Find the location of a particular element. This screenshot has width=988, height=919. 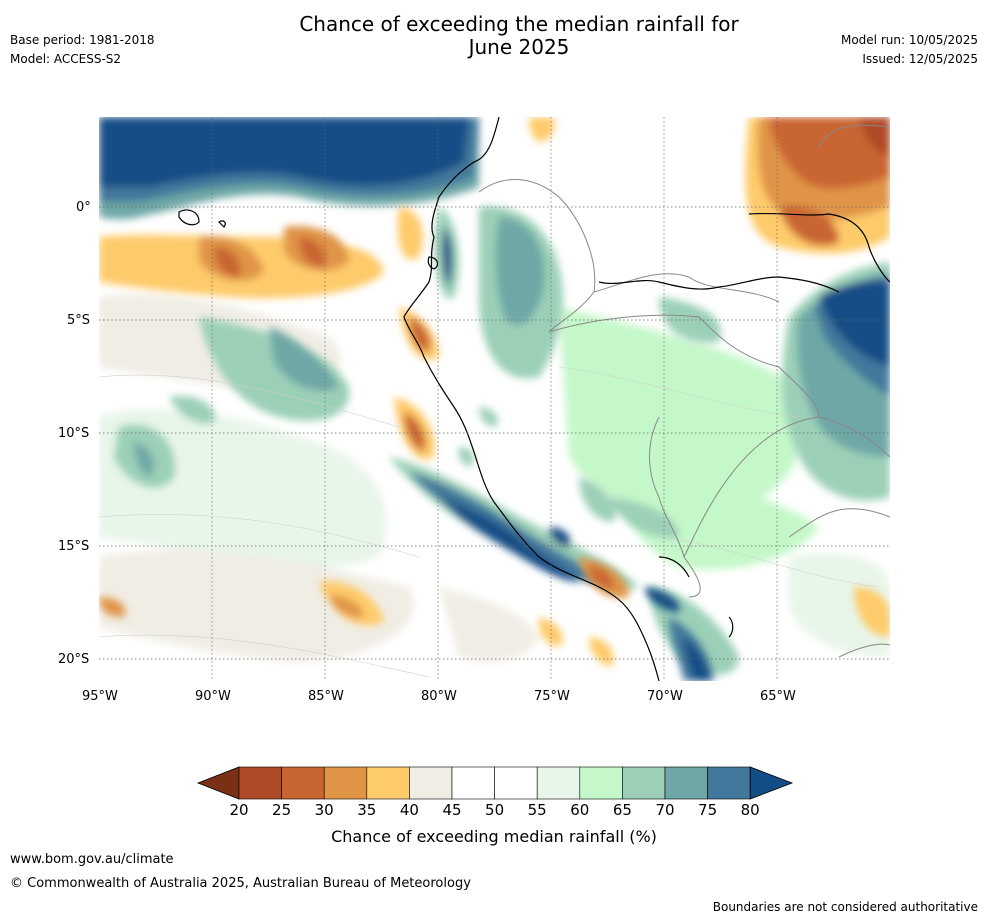

lon-label-85w: 85°W is located at coordinates (326, 696).